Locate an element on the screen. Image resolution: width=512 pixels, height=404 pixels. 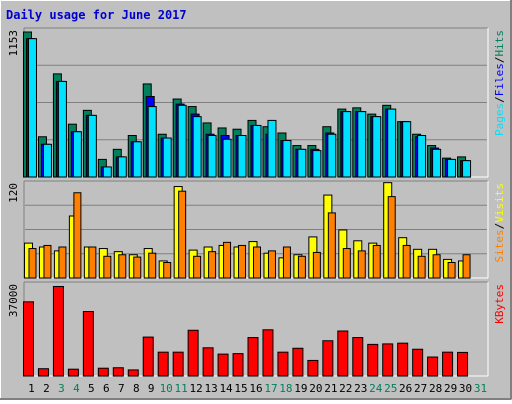
x-tick-label-day-26: 26 is located at coordinates (405, 388).